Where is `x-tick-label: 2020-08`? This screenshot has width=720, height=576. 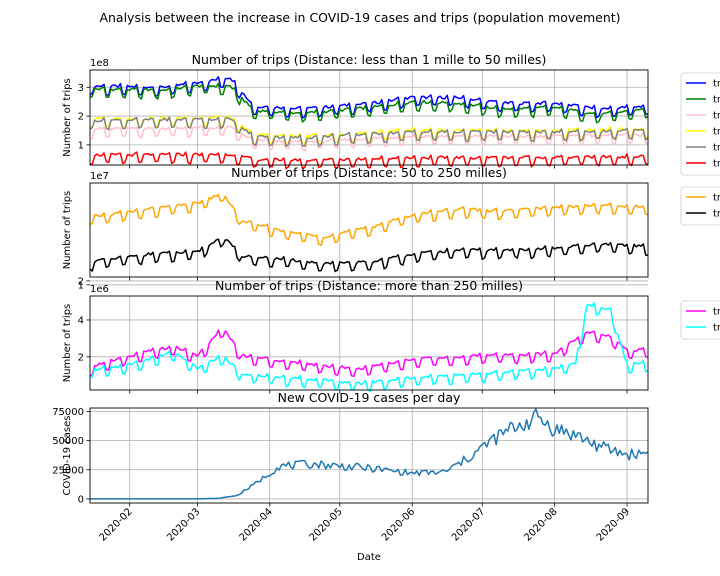
x-tick-label: 2020-08 is located at coordinates (540, 524).